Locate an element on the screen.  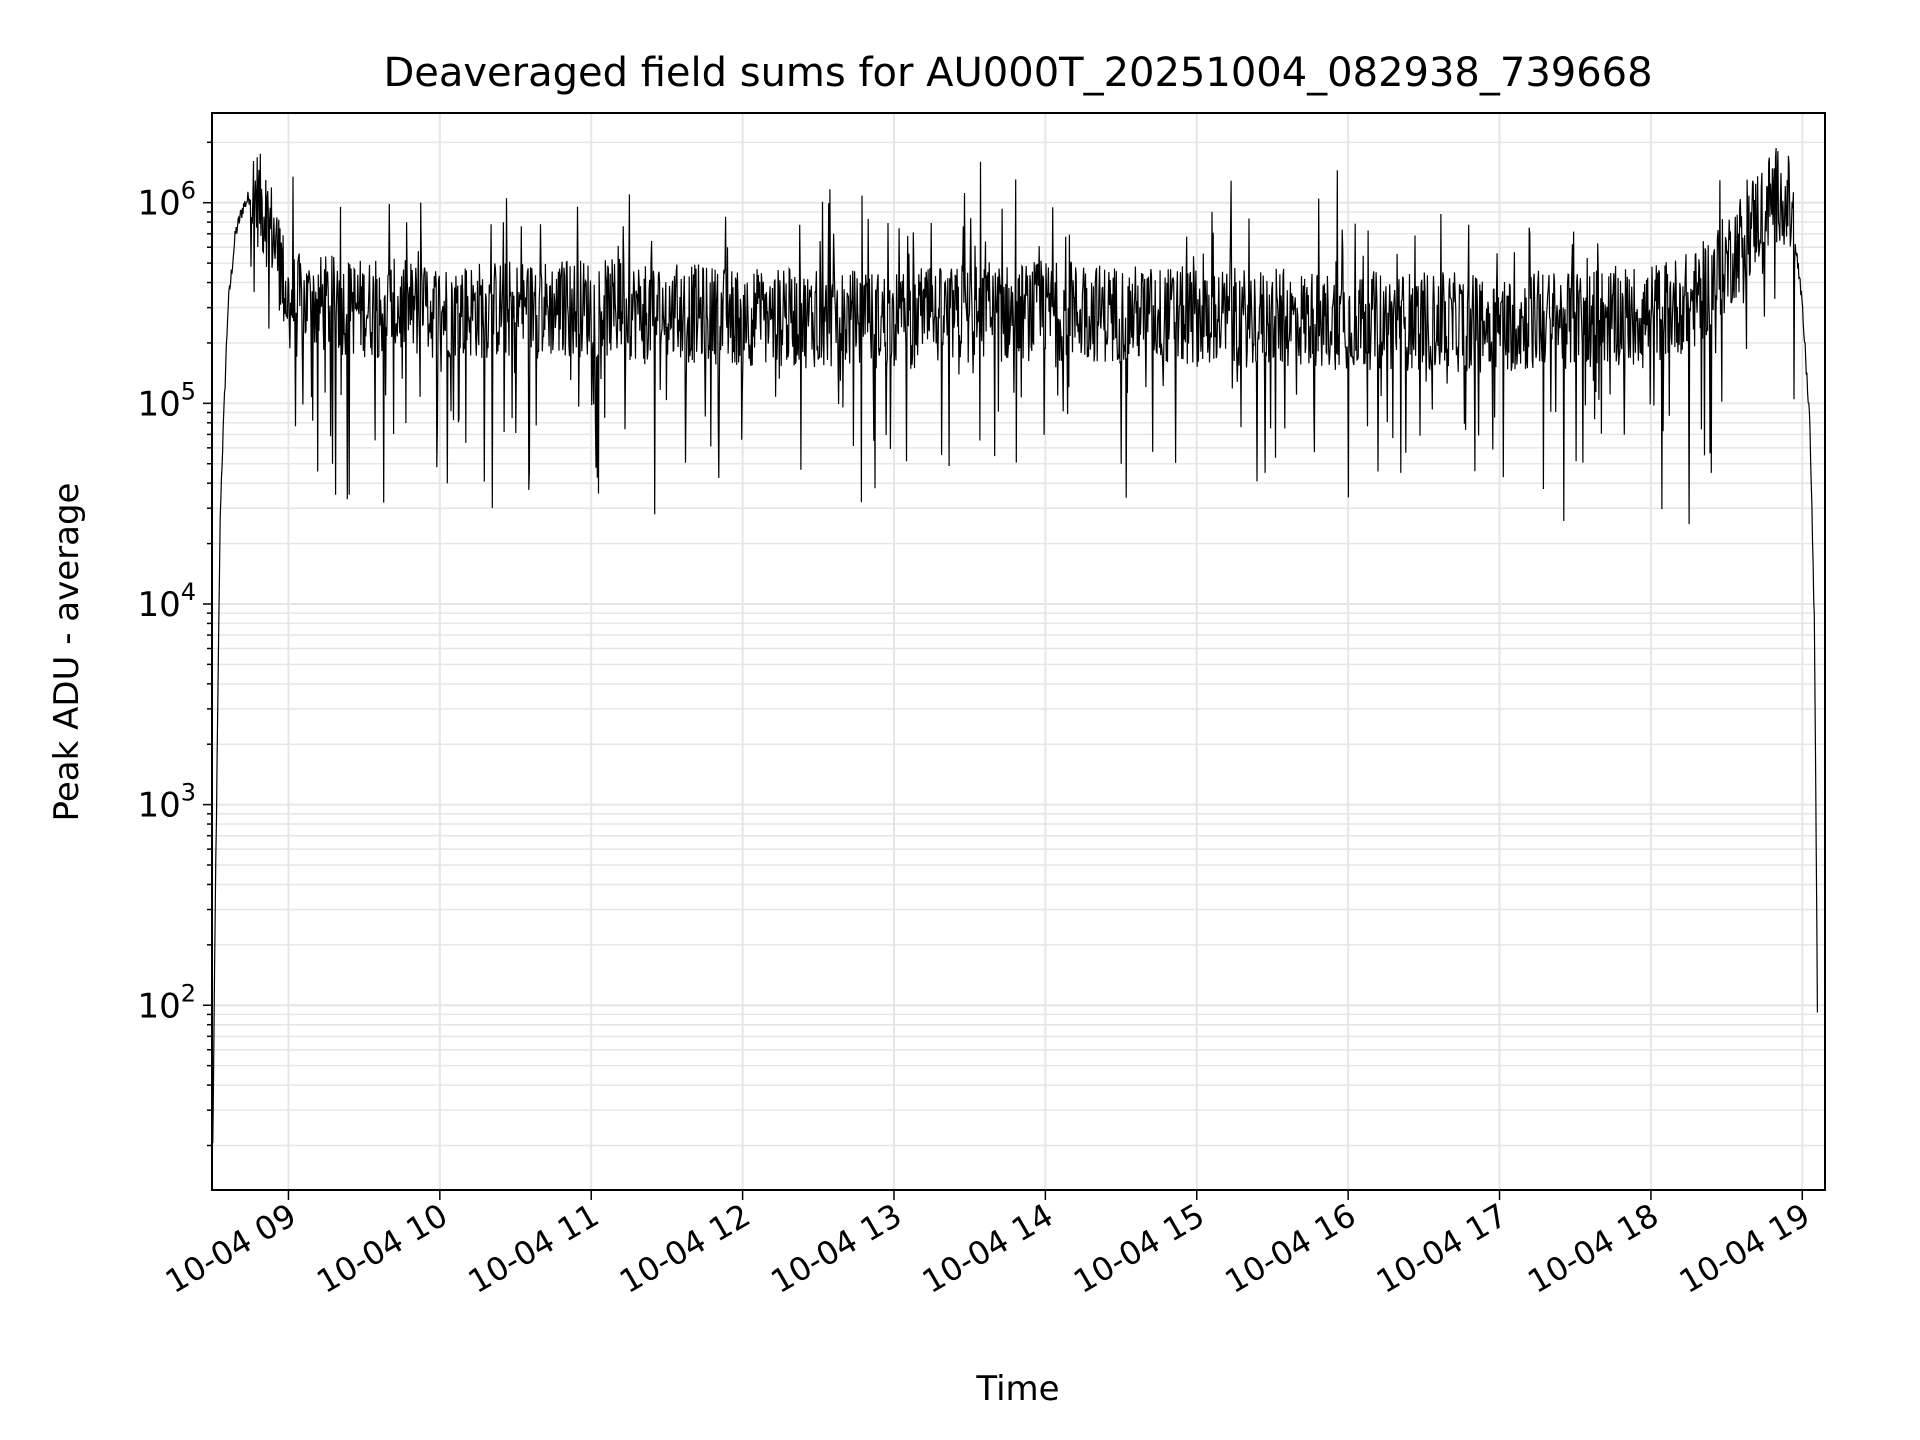
x-tick-label: 10-04 16 is located at coordinates (1291, 1248).